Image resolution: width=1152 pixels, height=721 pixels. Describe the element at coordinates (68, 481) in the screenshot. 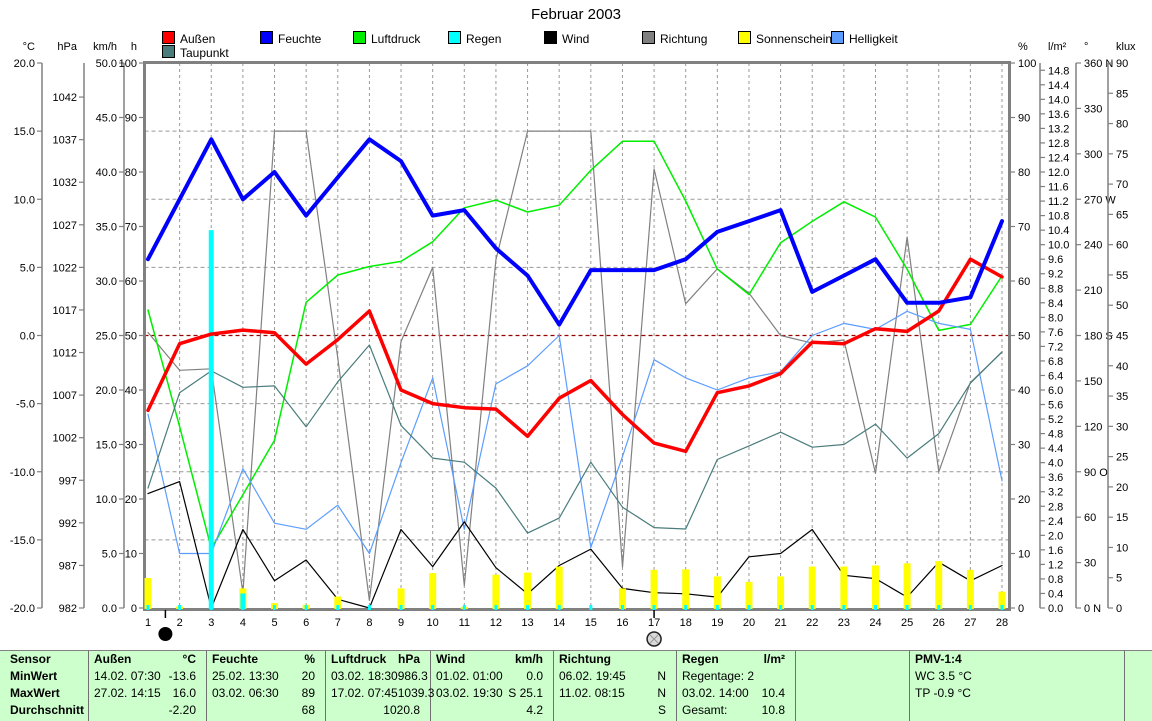

I see `axis-hPa-tick-label: 997` at that location.